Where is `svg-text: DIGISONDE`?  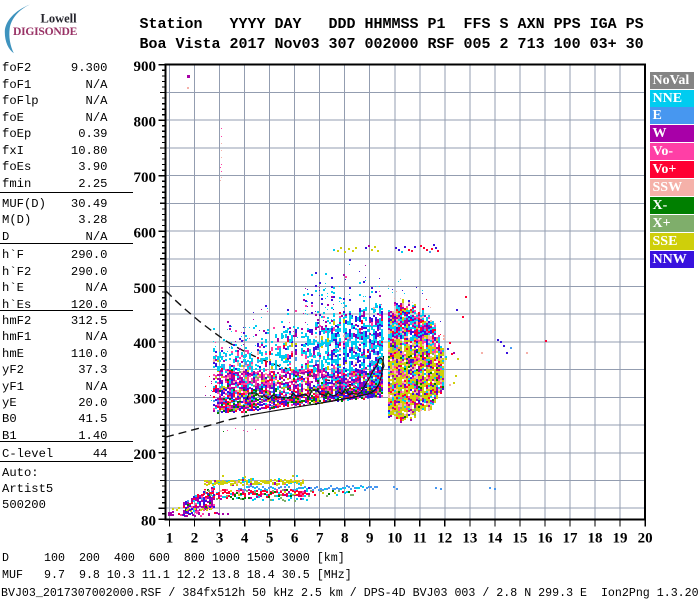
svg-text: DIGISONDE is located at coordinates (45, 31).